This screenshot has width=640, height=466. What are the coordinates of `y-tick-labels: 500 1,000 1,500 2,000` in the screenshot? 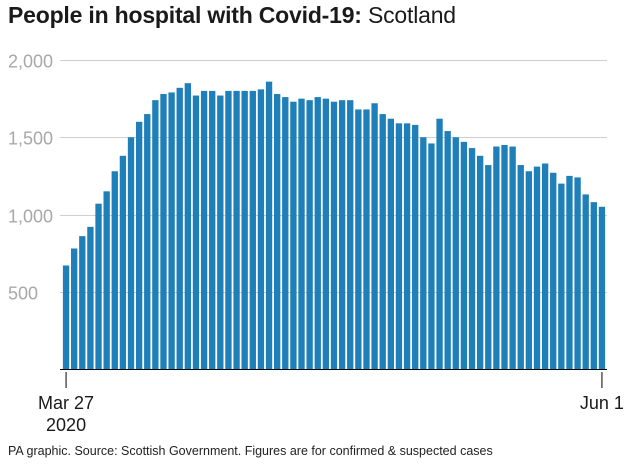 It's located at (30, 178).